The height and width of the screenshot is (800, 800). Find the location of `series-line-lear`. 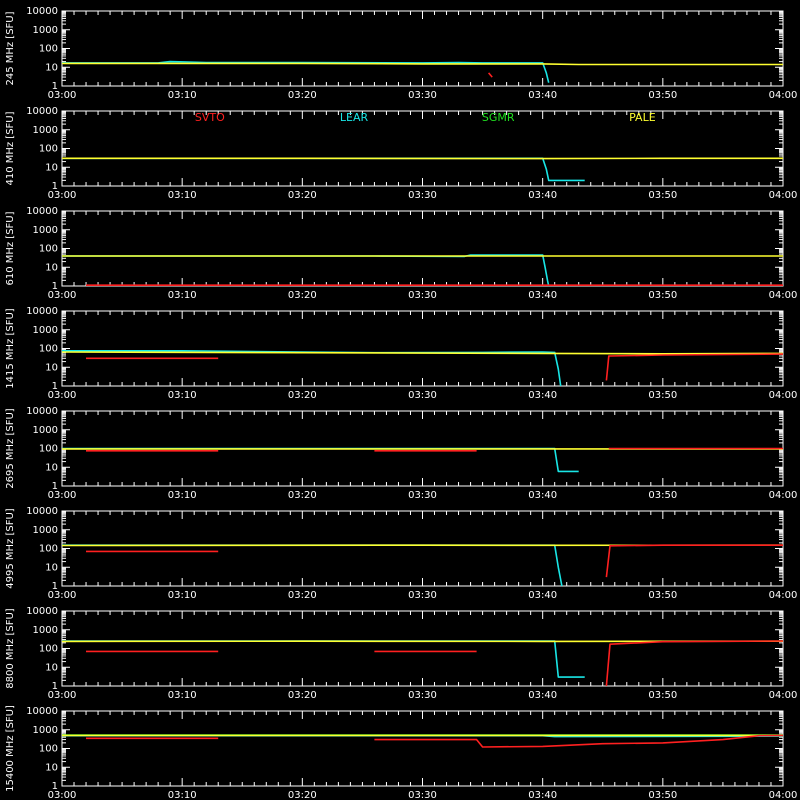

series-line-lear is located at coordinates (312, 368).